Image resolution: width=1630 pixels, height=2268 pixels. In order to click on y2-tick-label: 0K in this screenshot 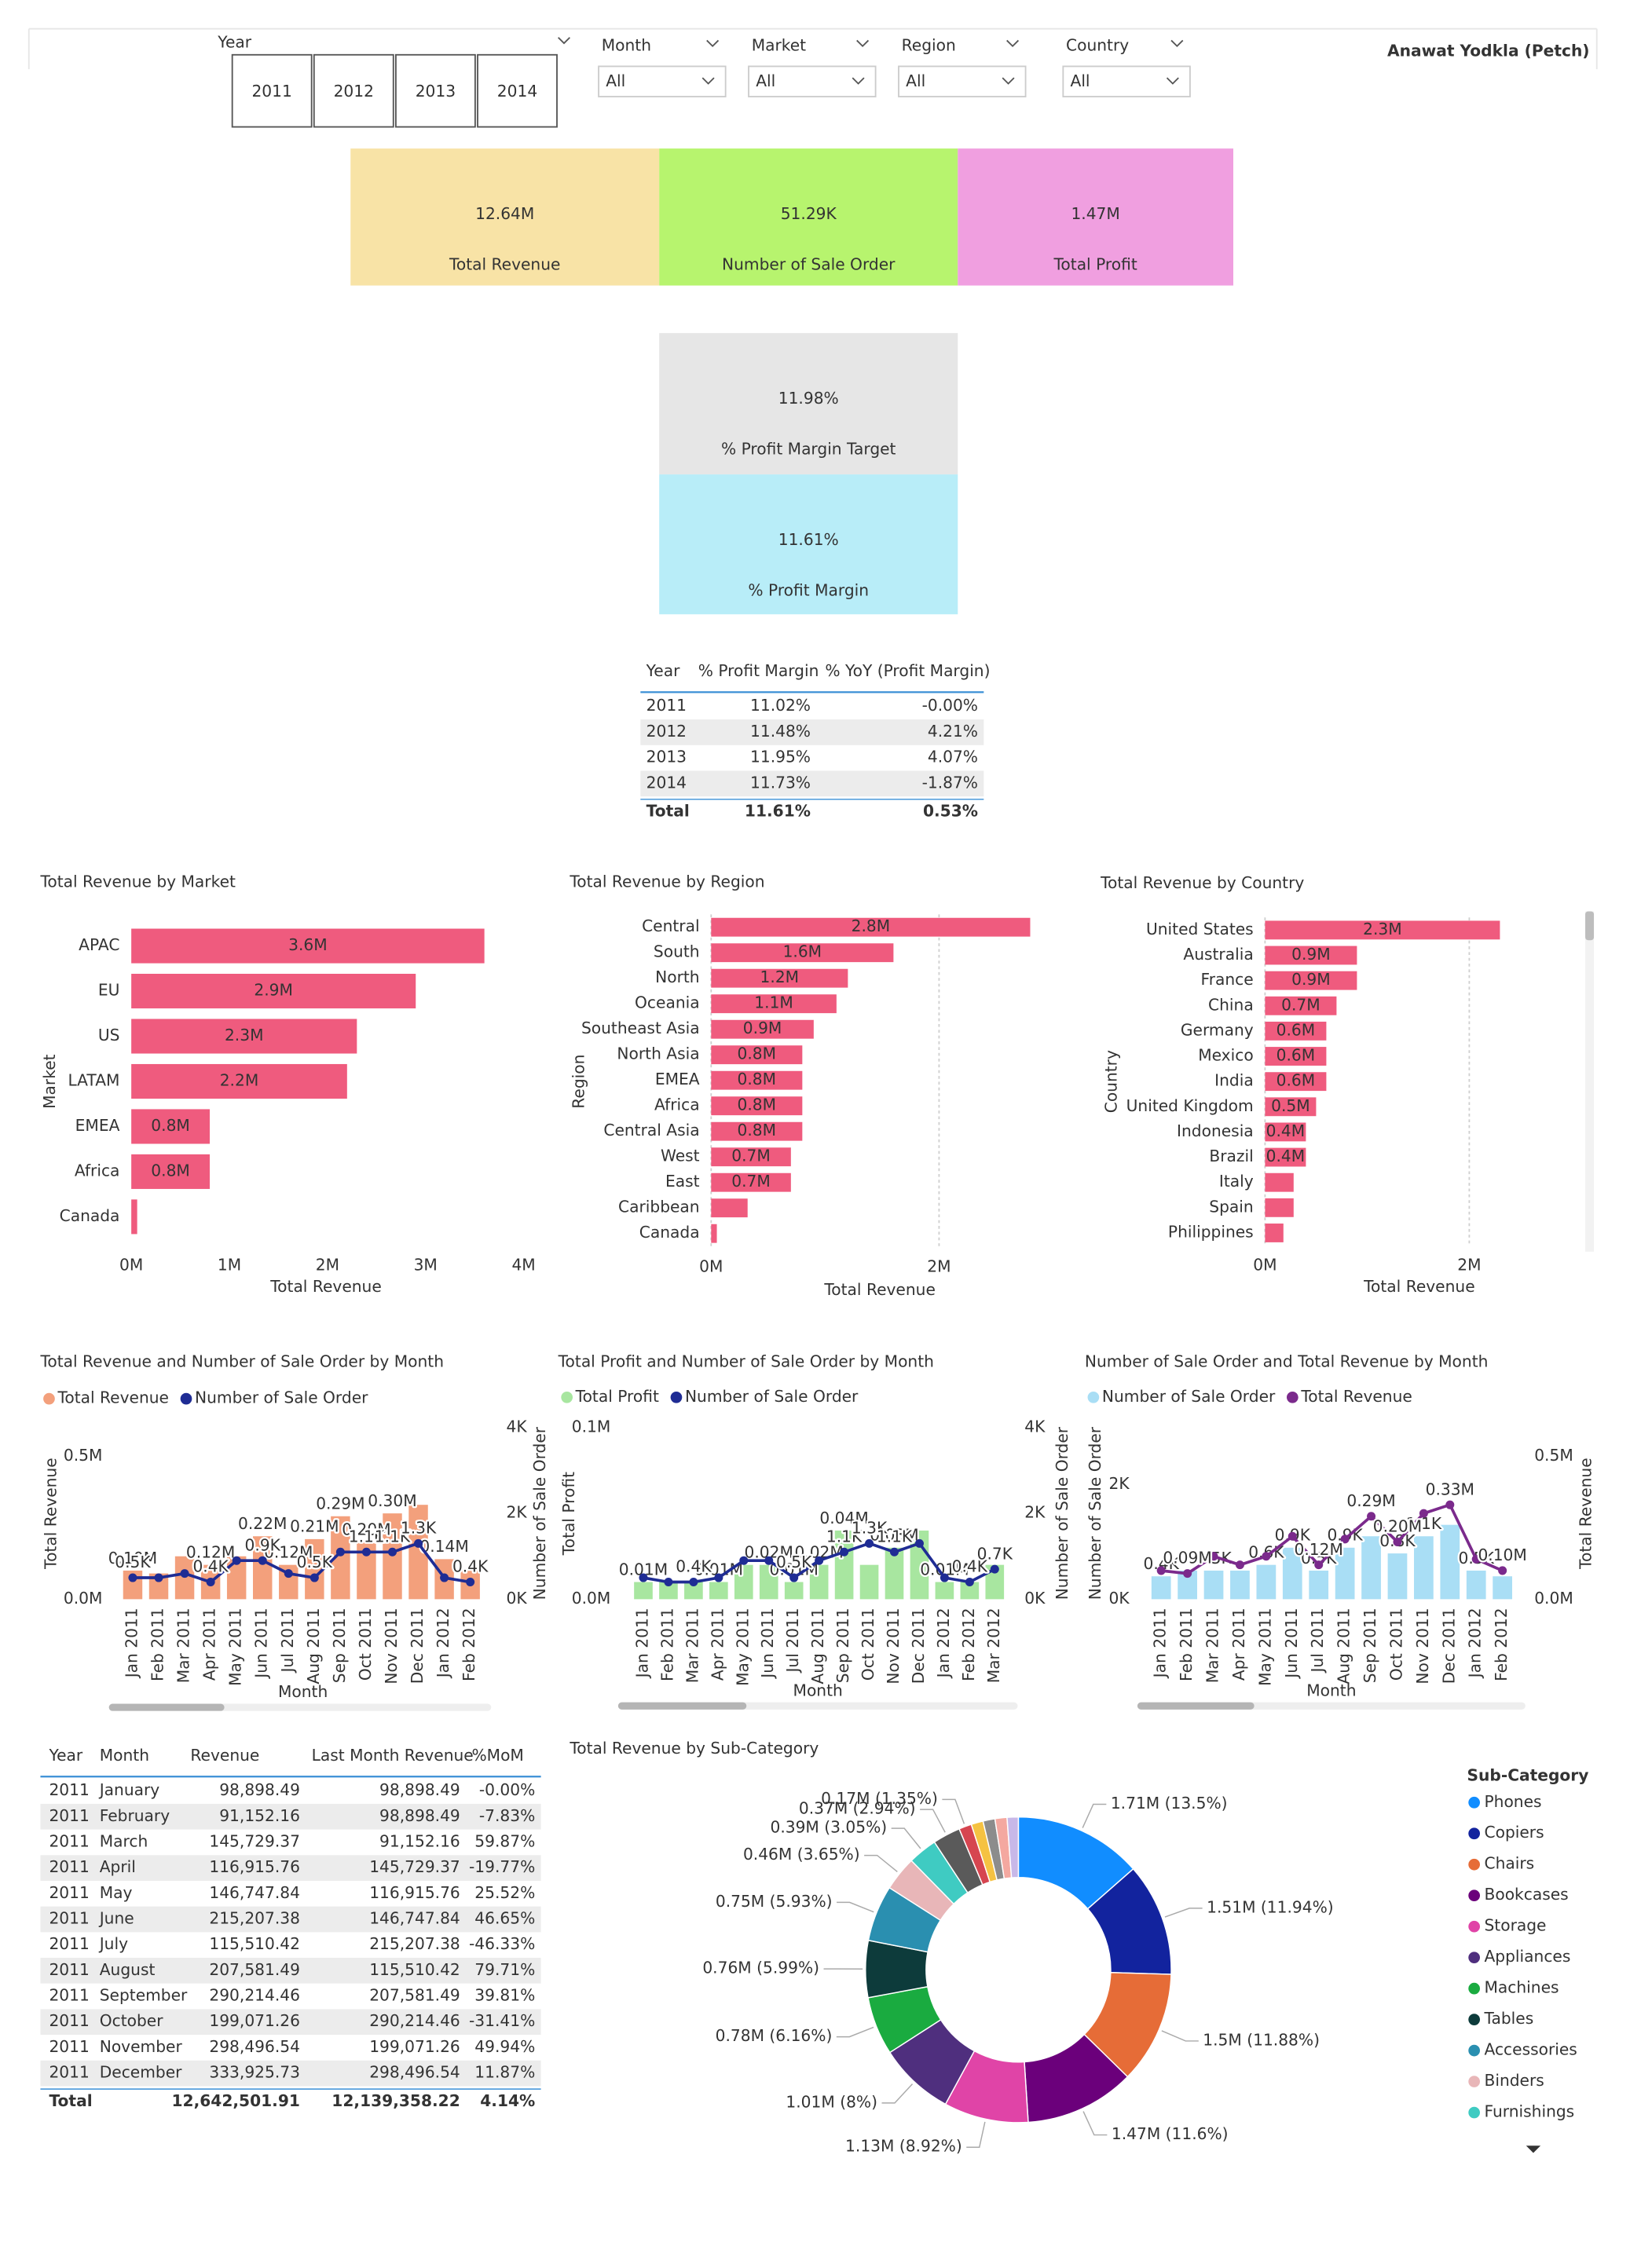, I will do `click(517, 1598)`.